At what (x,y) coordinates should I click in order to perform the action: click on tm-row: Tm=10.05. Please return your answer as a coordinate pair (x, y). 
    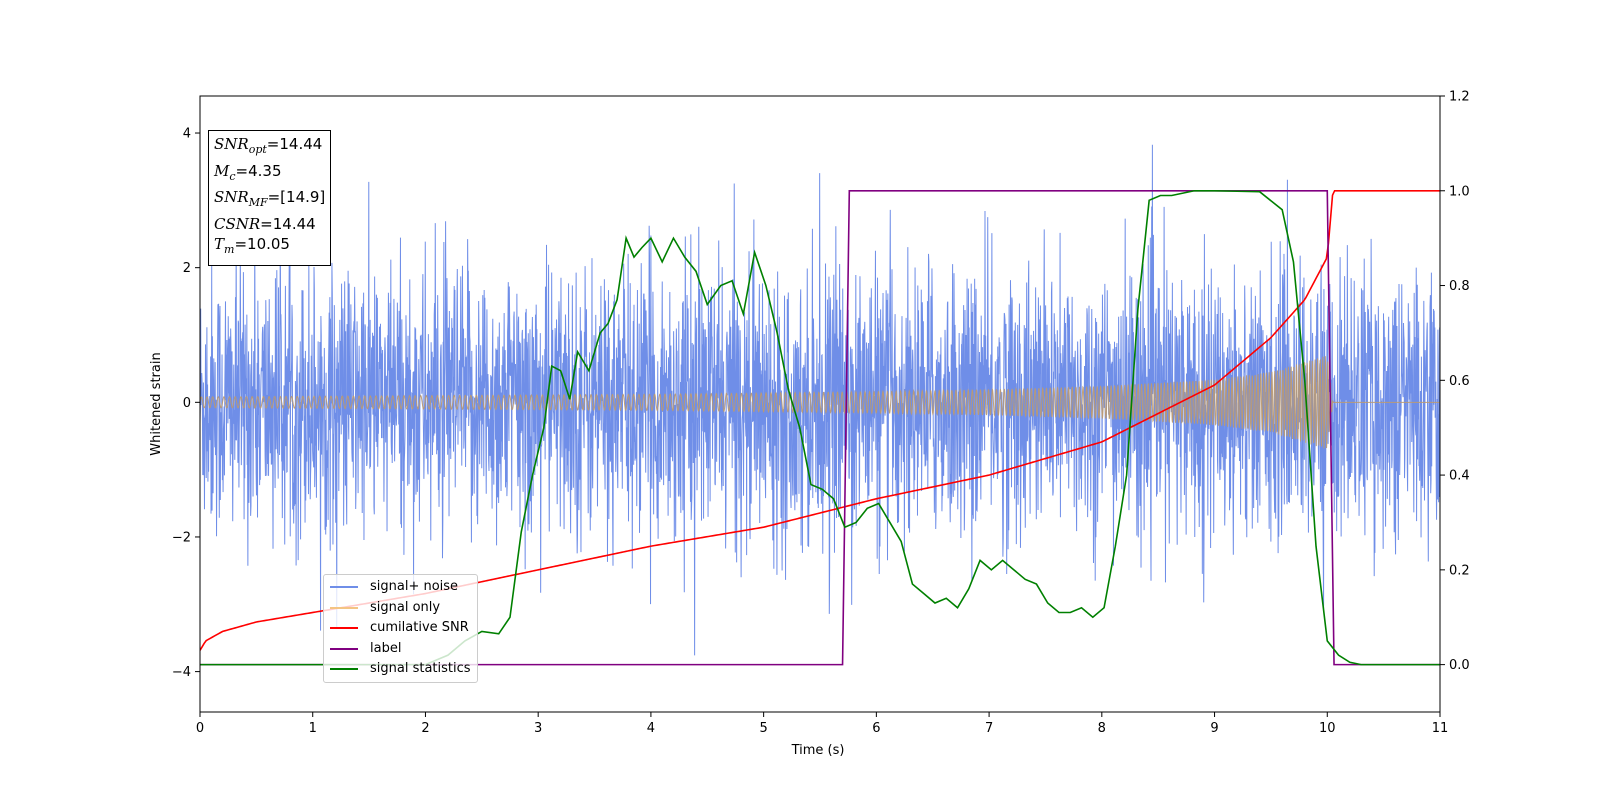
    Looking at the image, I should click on (252, 245).